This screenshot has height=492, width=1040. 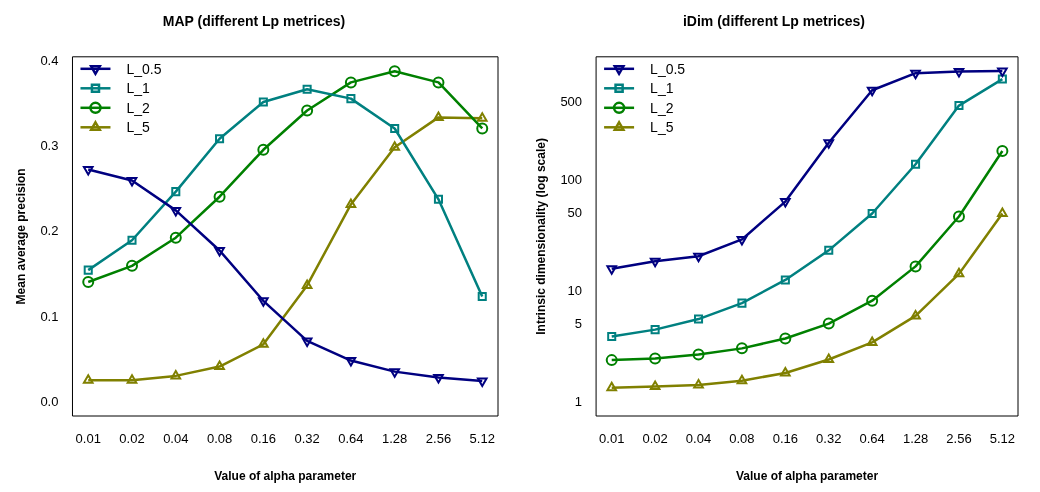 What do you see at coordinates (774, 21) in the screenshot?
I see `chart-title: iDim (different Lp metrices)` at bounding box center [774, 21].